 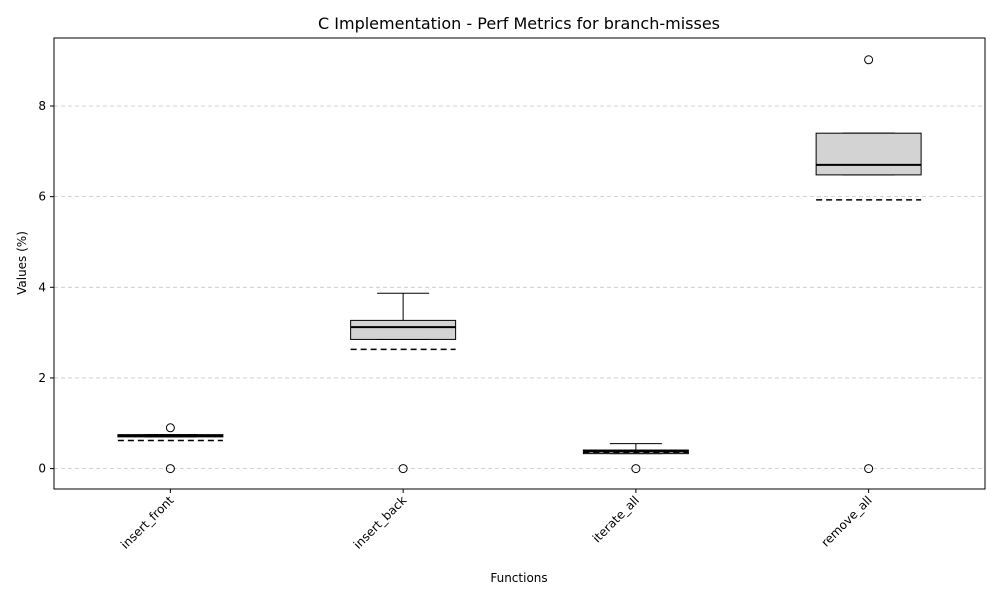 What do you see at coordinates (518, 578) in the screenshot?
I see `x-axis-label: Functions` at bounding box center [518, 578].